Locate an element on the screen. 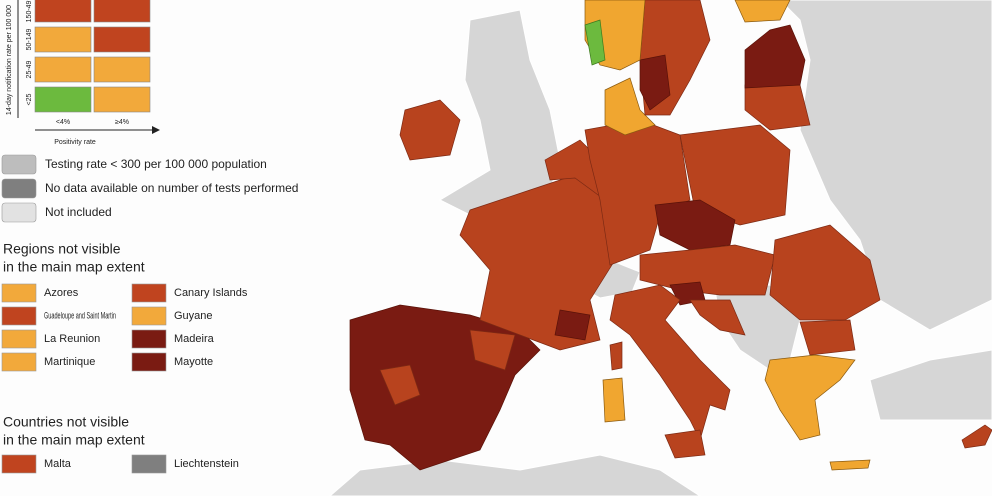  corsica is located at coordinates (616, 356).